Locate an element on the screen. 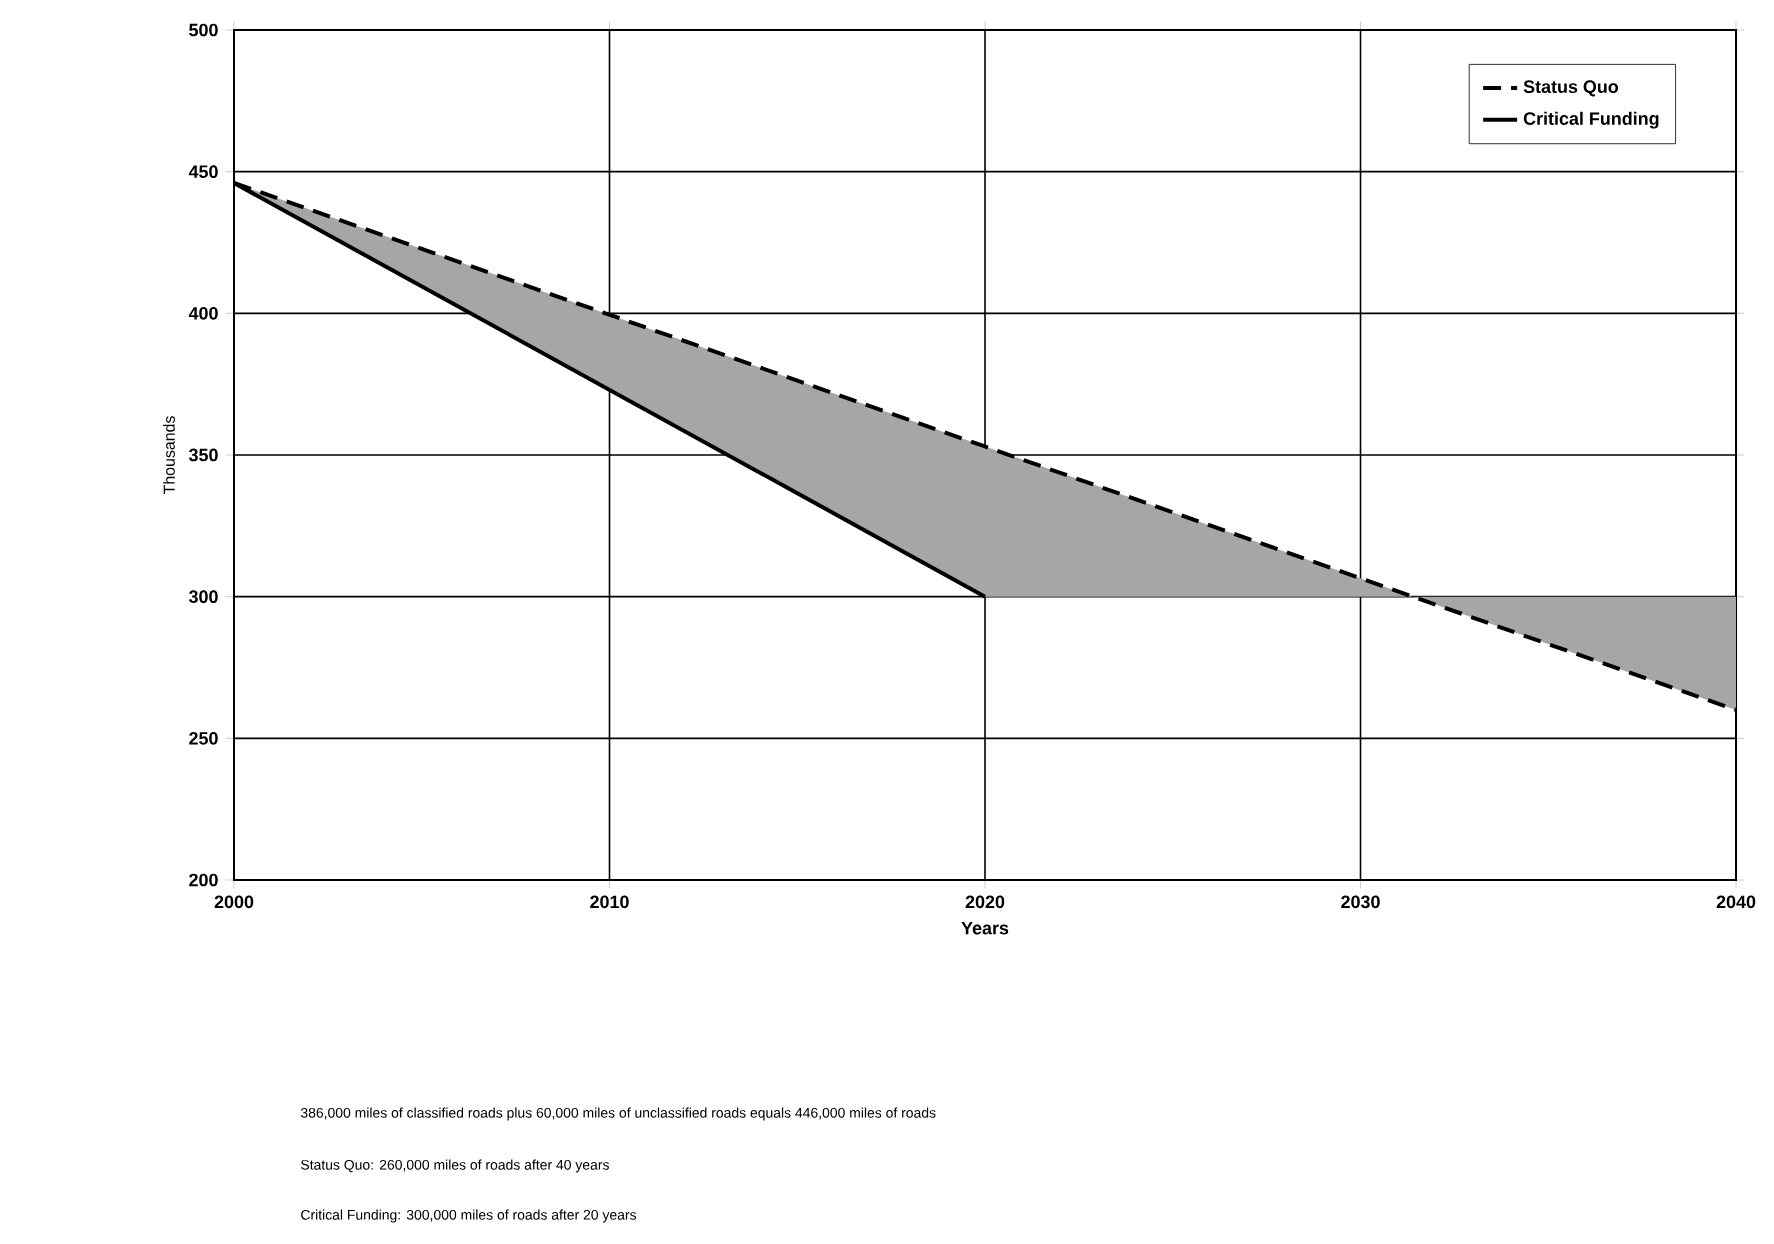 This screenshot has height=1244, width=1774. y-tick-label: 350 is located at coordinates (203, 455).